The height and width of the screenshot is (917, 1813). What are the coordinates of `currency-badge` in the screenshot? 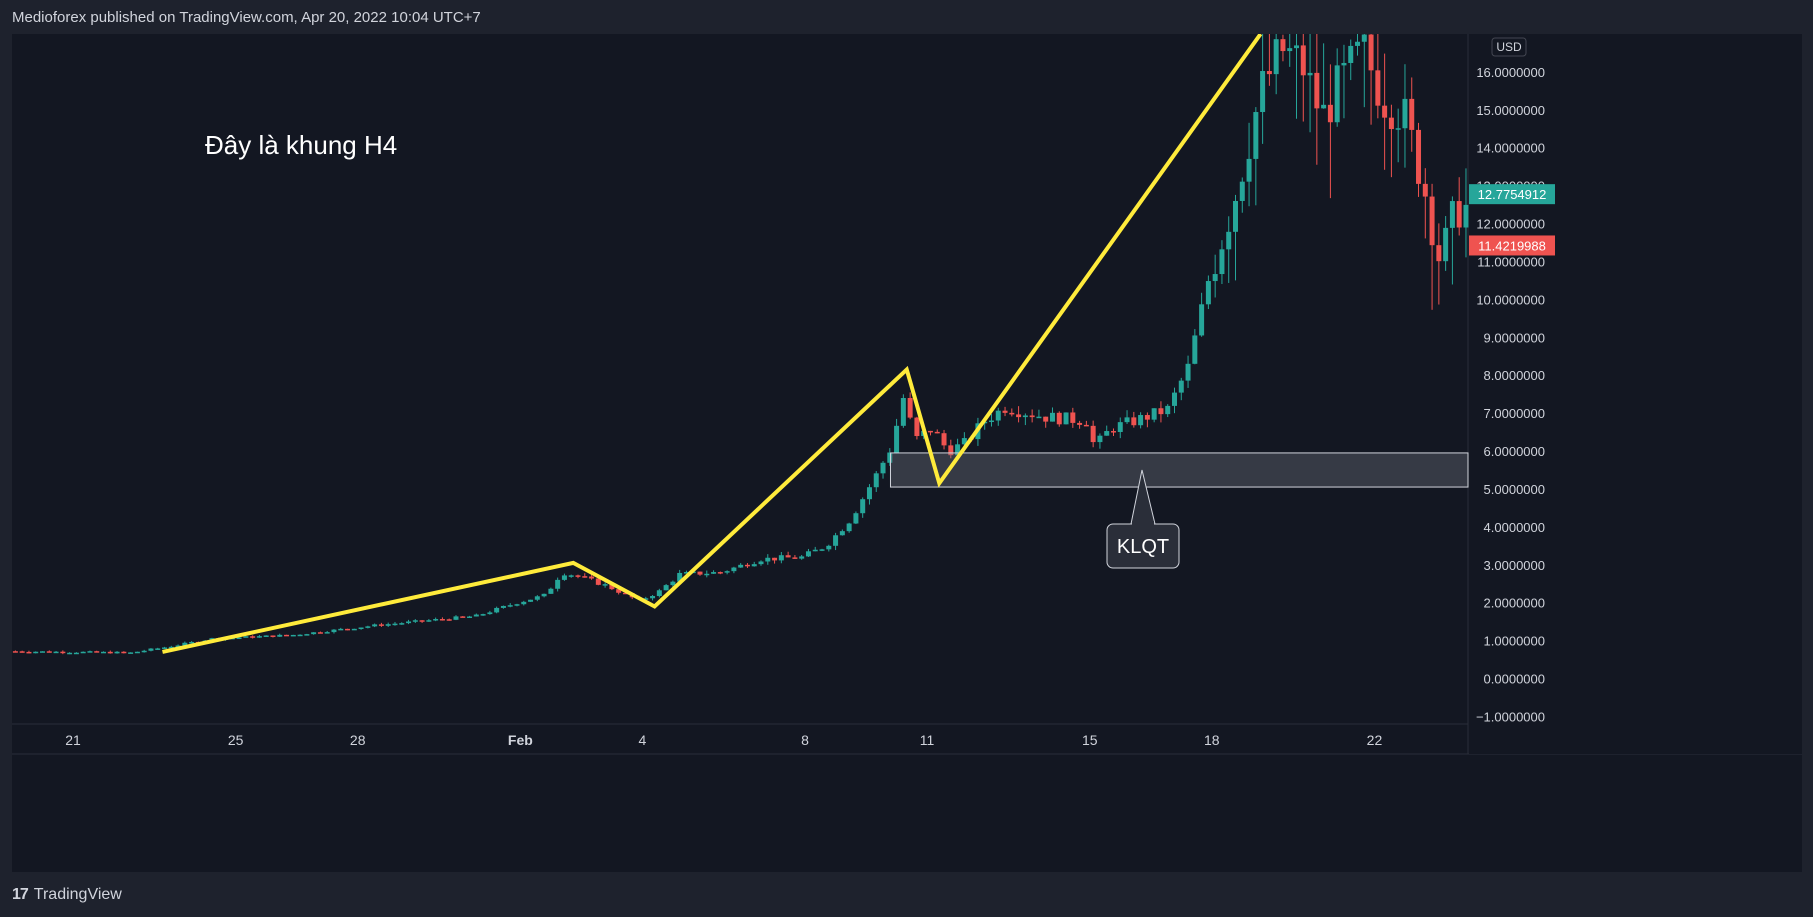 It's located at (1509, 47).